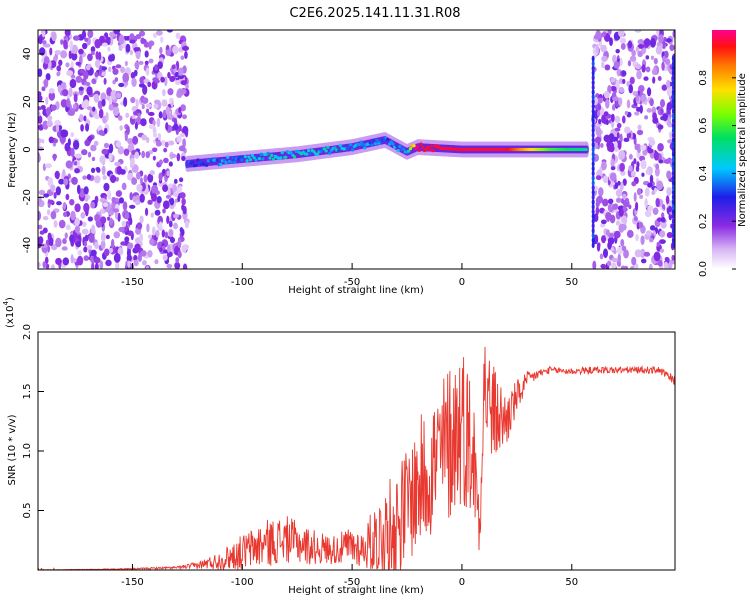 This screenshot has width=750, height=600. Describe the element at coordinates (27, 245) in the screenshot. I see `y-tick-label: -40` at that location.